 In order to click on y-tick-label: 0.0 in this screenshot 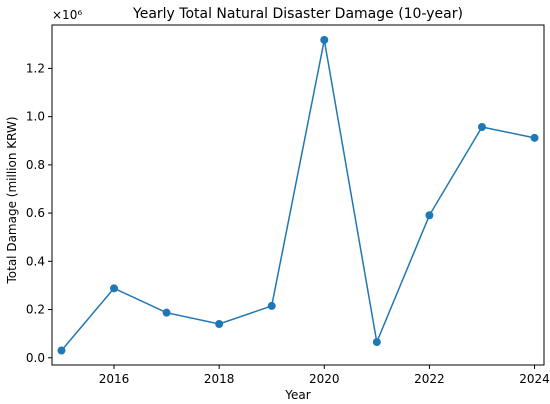, I will do `click(35, 358)`.